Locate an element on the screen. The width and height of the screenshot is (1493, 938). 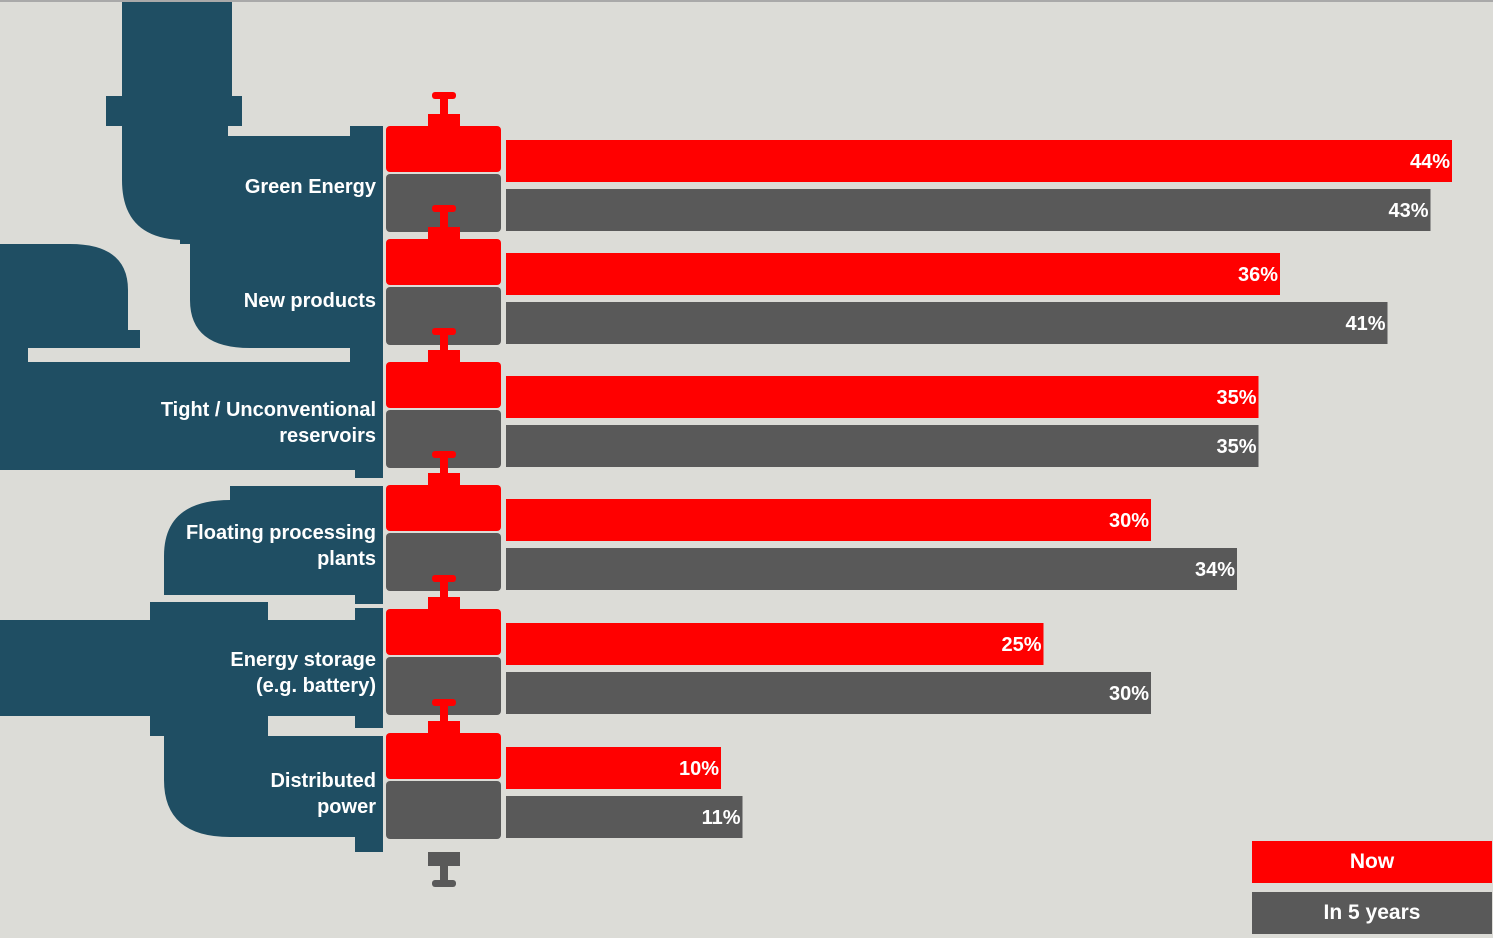
pipe-left-flange is located at coordinates (70, 339).